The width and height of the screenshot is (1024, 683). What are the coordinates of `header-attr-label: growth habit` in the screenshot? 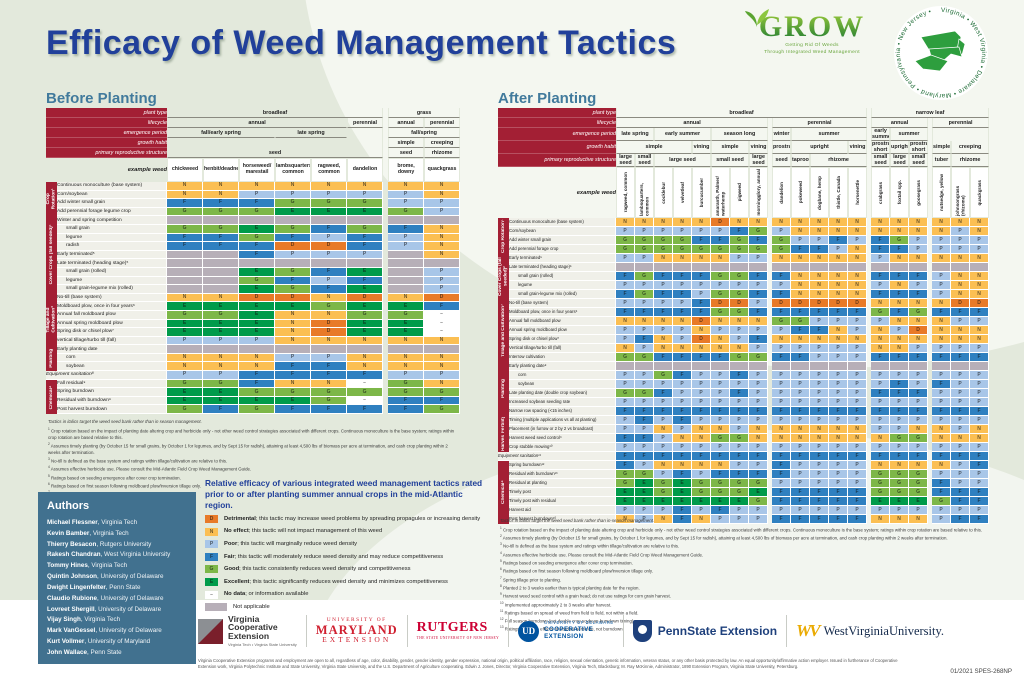 It's located at (107, 143).